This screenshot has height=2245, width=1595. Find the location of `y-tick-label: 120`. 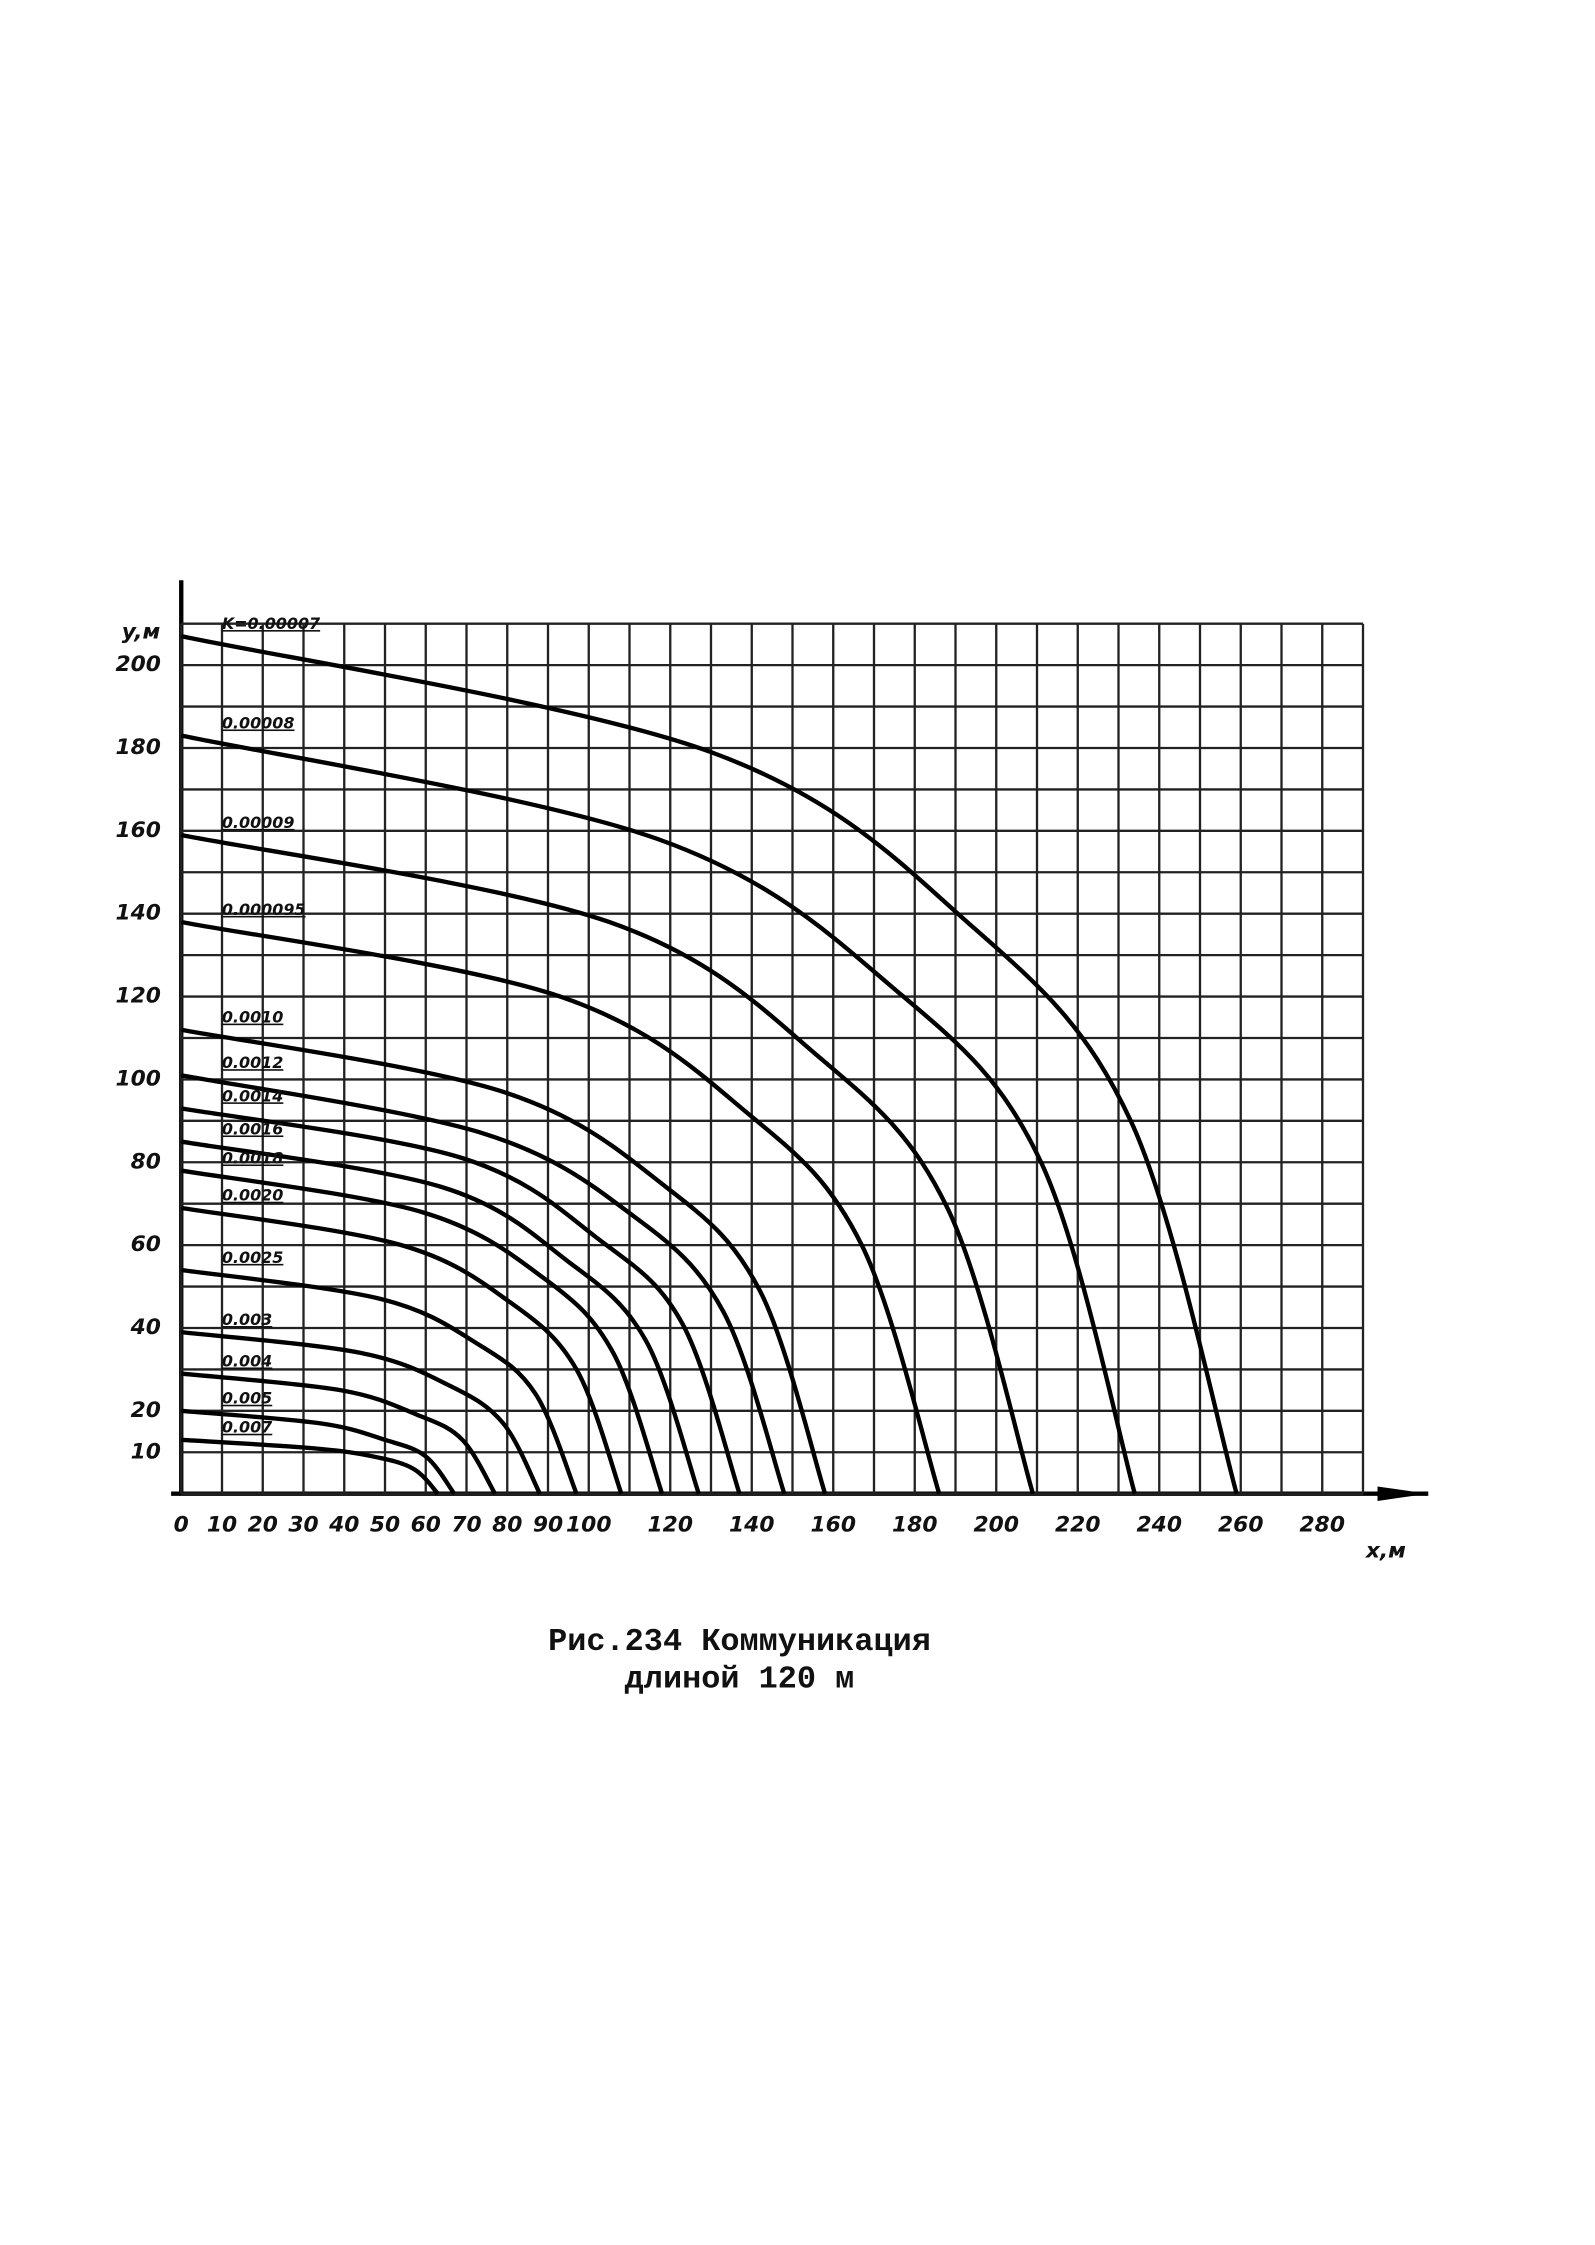

y-tick-label: 120 is located at coordinates (138, 996).